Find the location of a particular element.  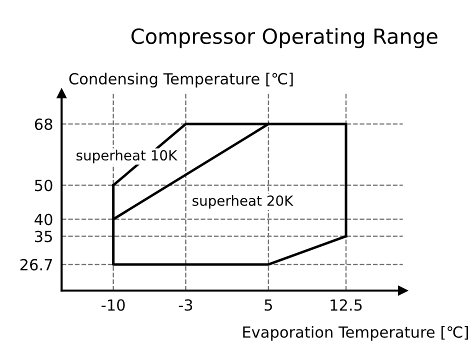

y-tick-label: 26.7 is located at coordinates (36, 264).